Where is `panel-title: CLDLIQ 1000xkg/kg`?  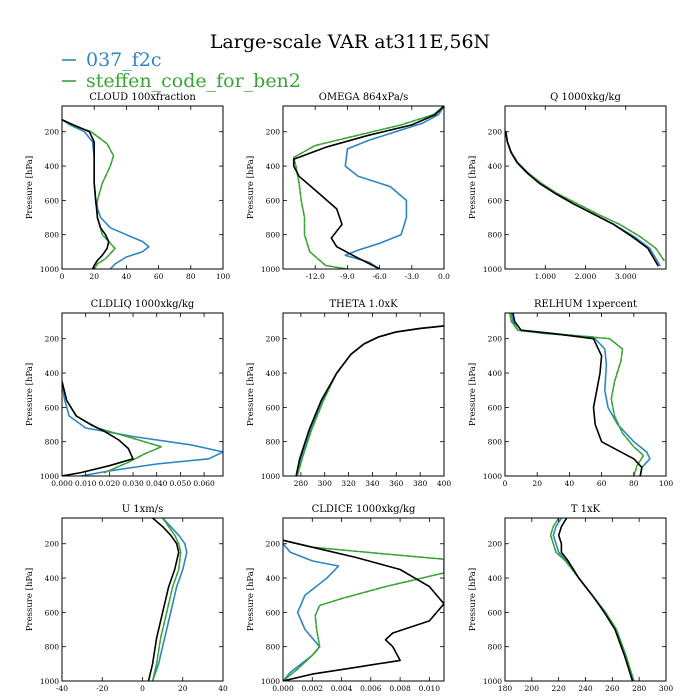 panel-title: CLDLIQ 1000xkg/kg is located at coordinates (143, 304).